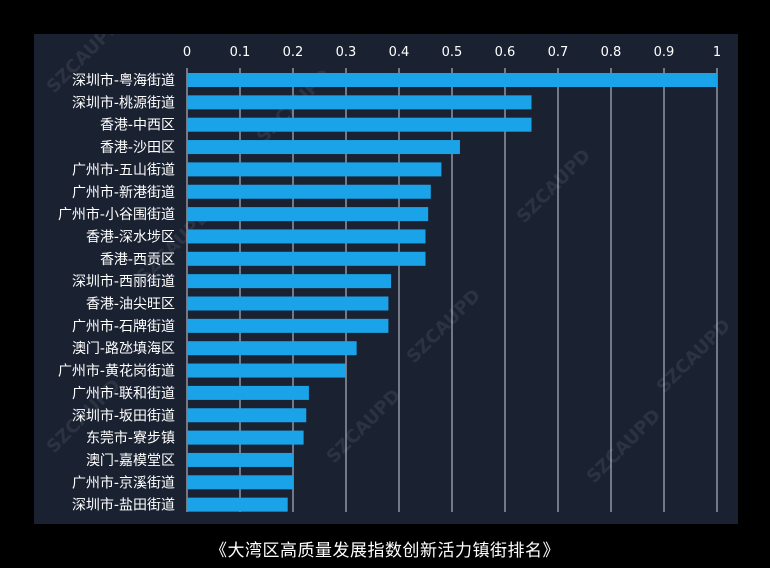 This screenshot has height=568, width=770. What do you see at coordinates (123, 326) in the screenshot?
I see `category-label: 广州市-石牌街道` at bounding box center [123, 326].